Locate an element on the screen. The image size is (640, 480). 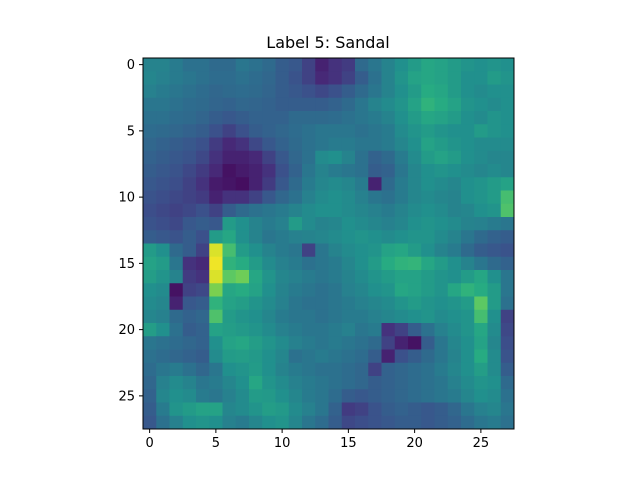
y-tick-label: 0 is located at coordinates (131, 65).